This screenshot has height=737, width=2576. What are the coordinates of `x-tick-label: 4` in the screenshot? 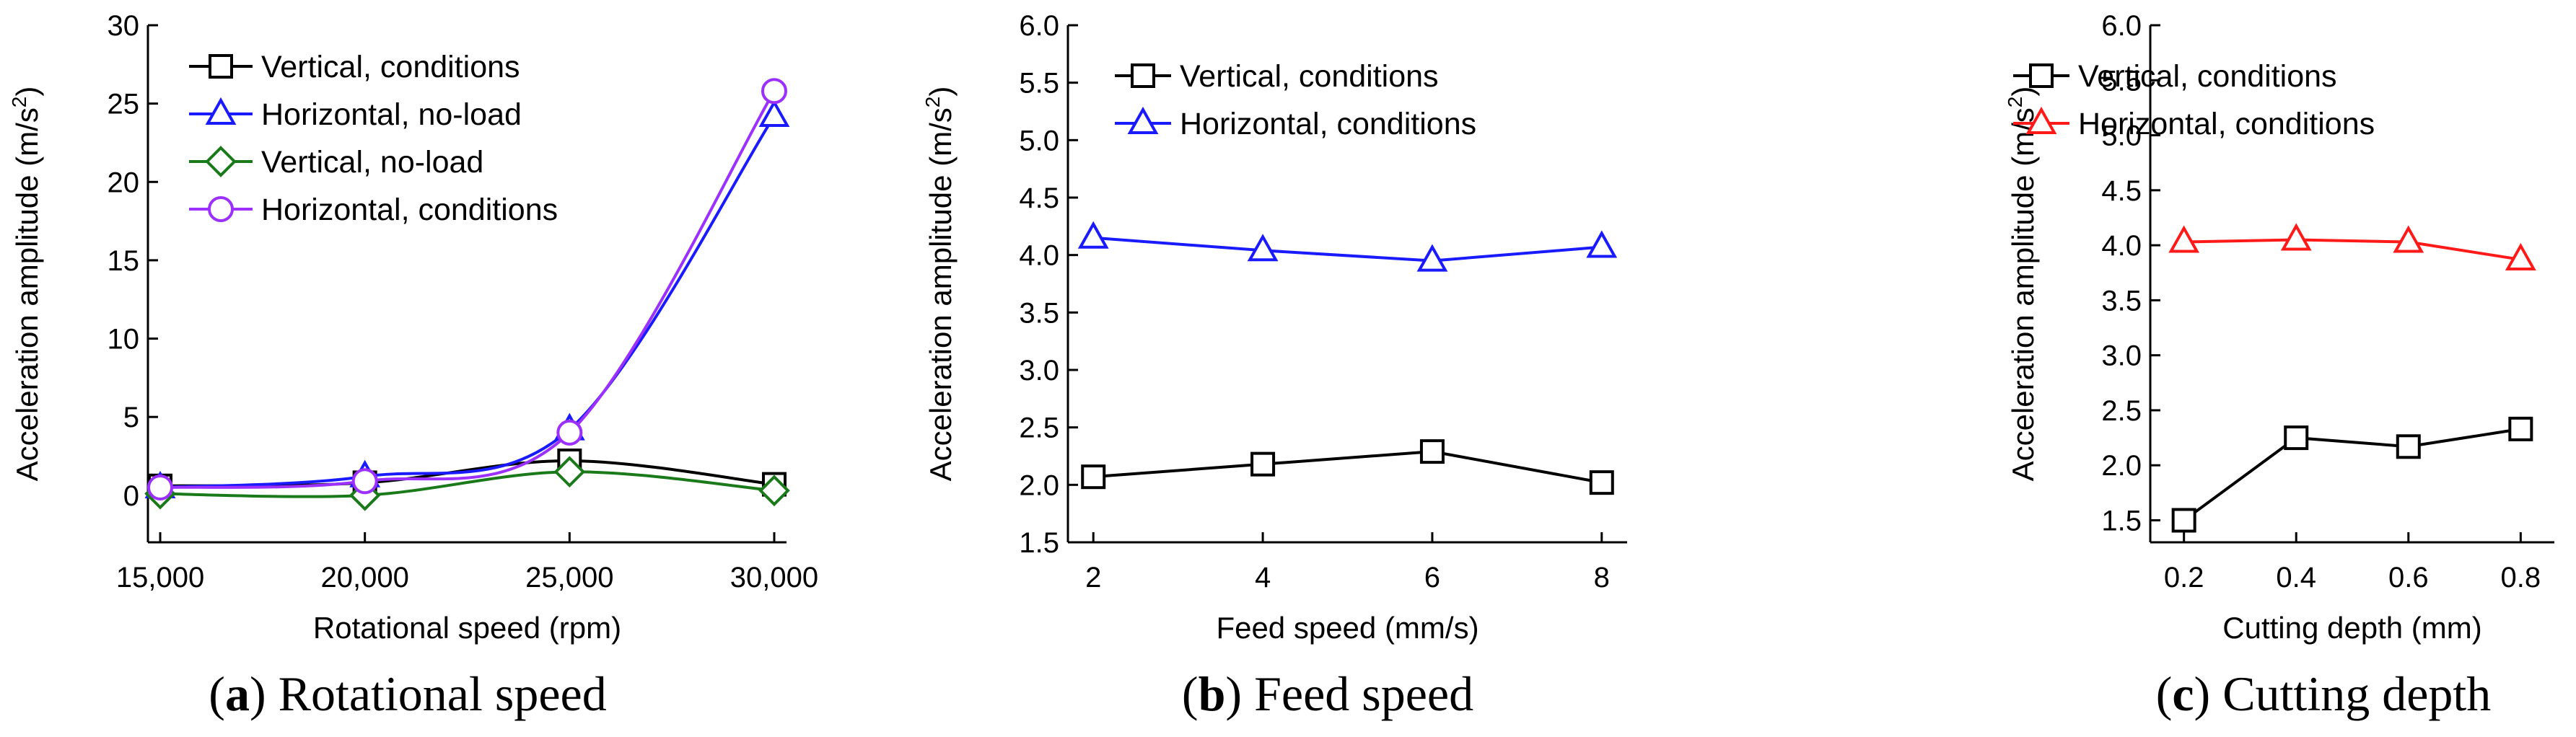 It's located at (1263, 577).